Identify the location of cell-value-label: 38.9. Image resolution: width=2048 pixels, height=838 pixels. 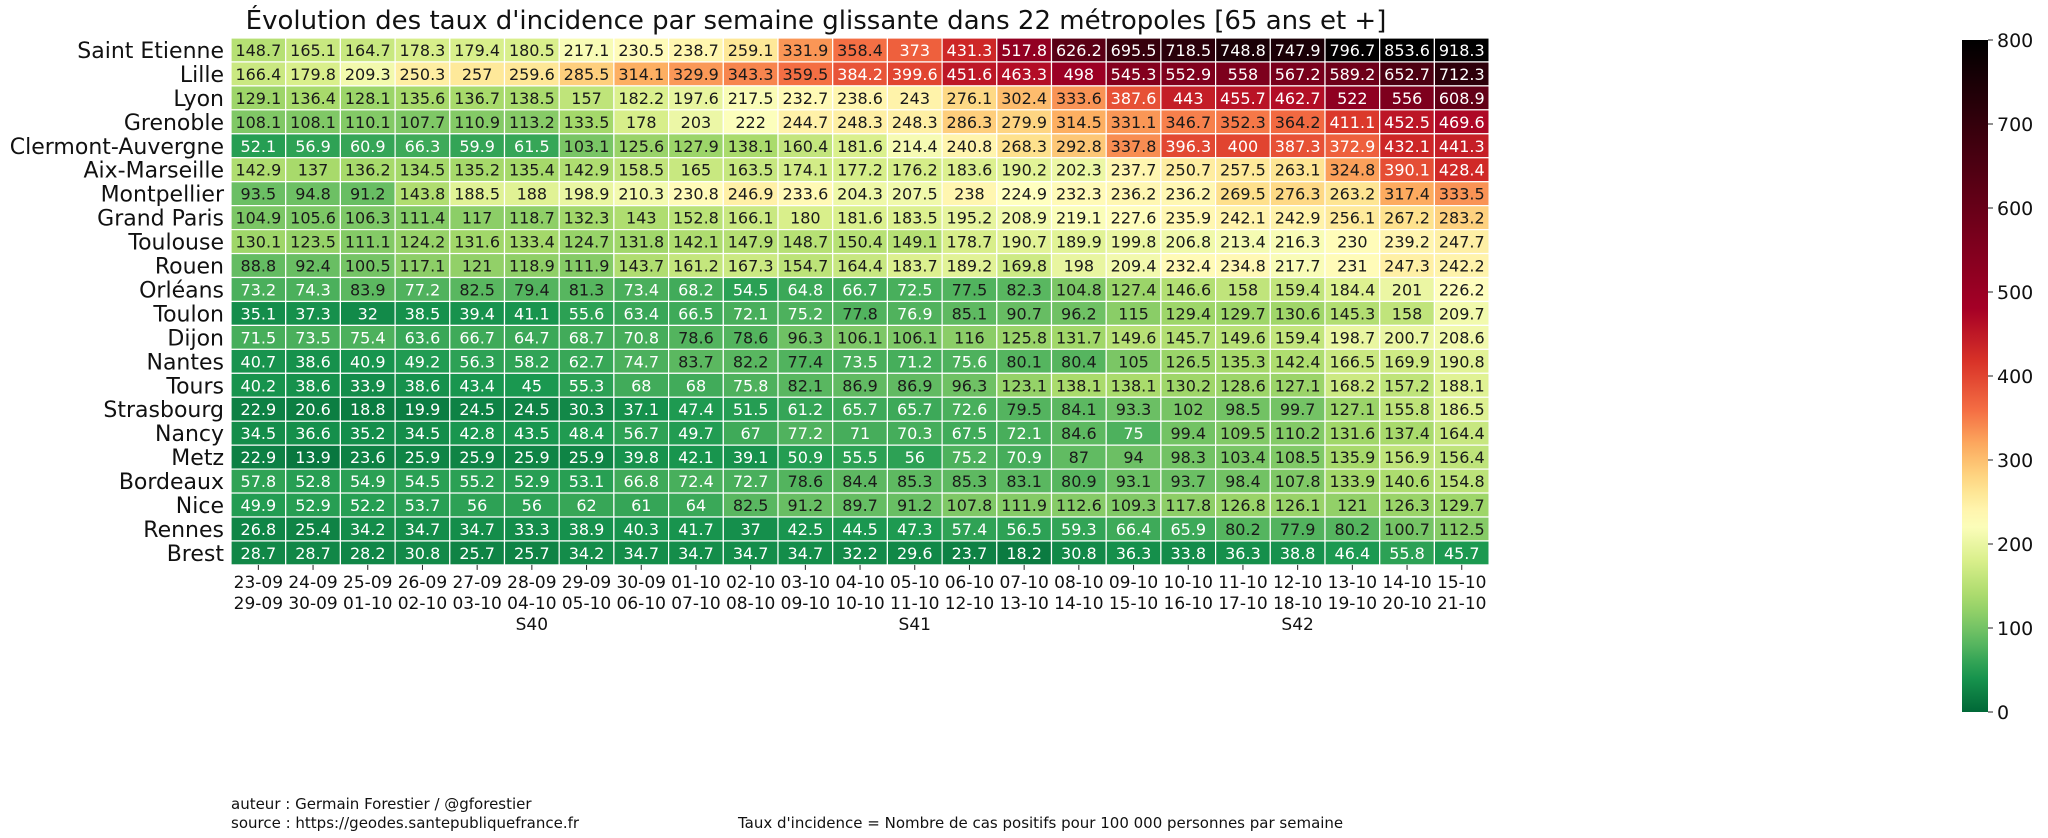
(587, 529).